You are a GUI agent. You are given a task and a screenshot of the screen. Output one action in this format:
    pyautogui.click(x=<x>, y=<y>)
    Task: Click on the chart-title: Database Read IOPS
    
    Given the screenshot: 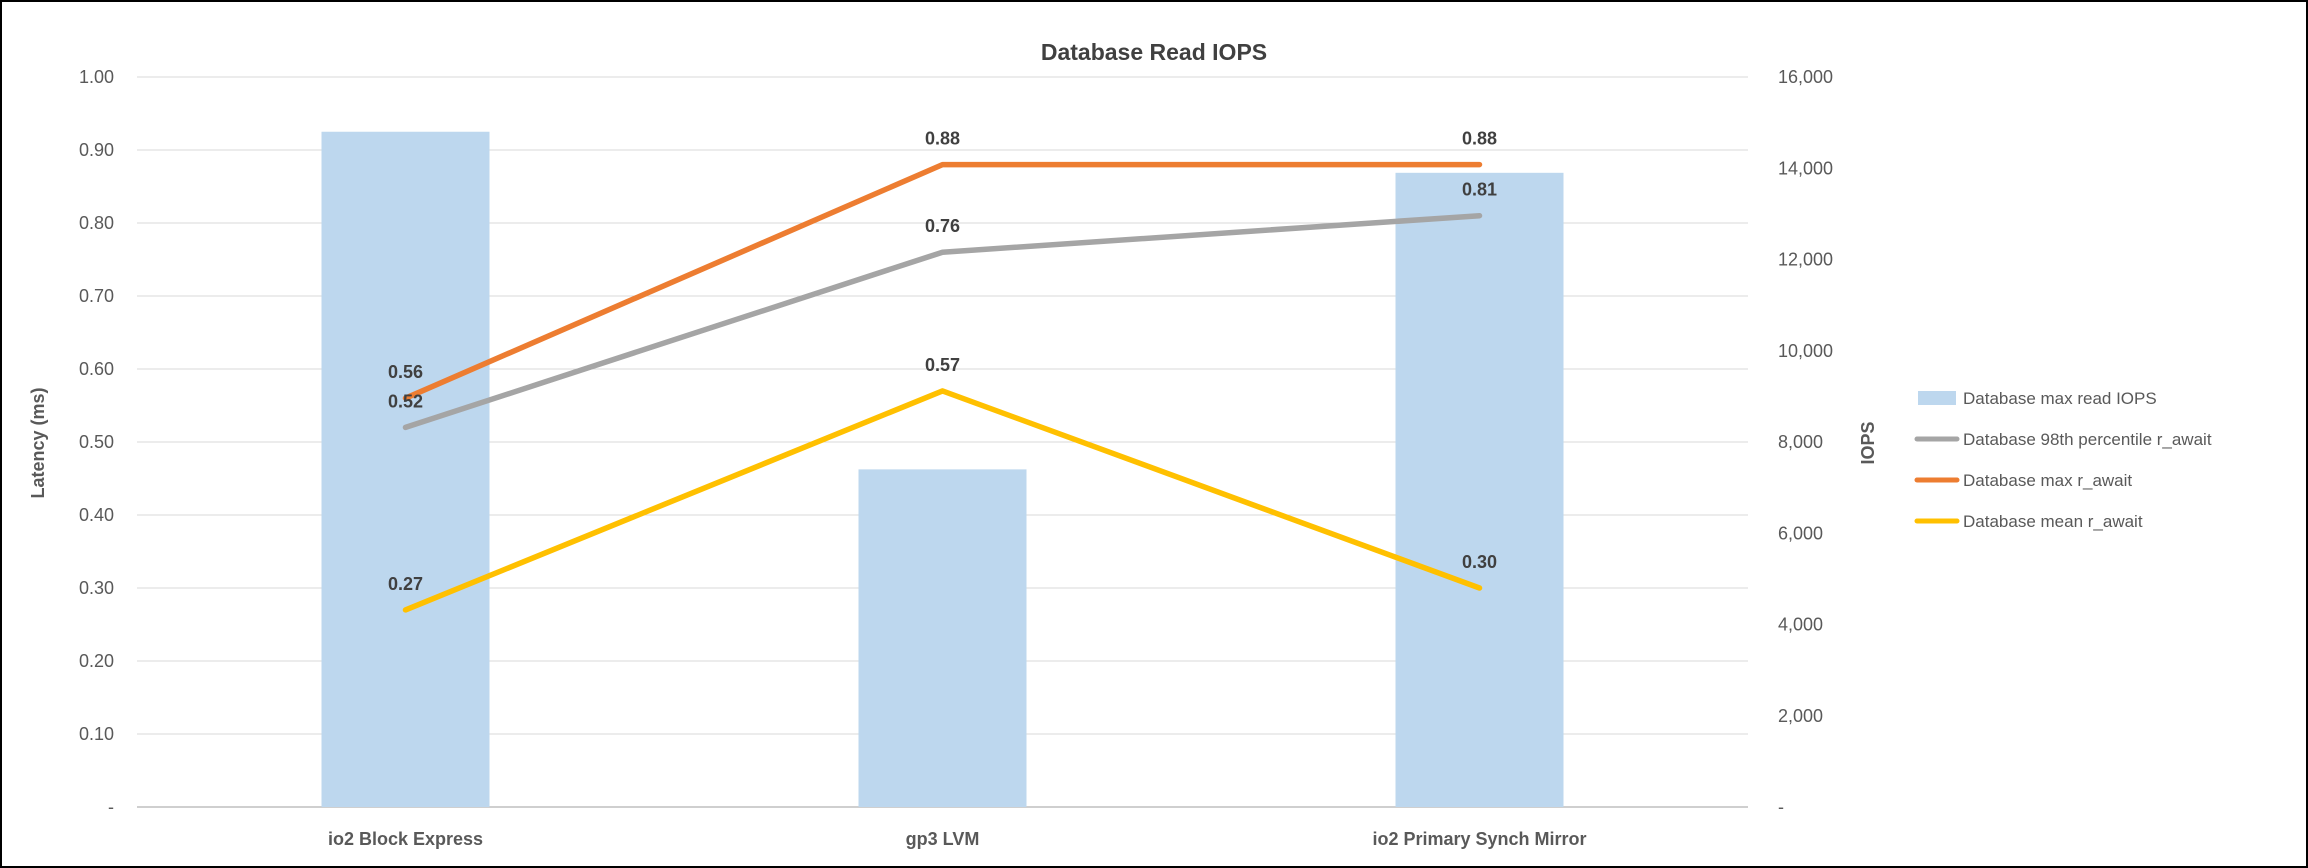 What is the action you would take?
    pyautogui.click(x=1154, y=52)
    